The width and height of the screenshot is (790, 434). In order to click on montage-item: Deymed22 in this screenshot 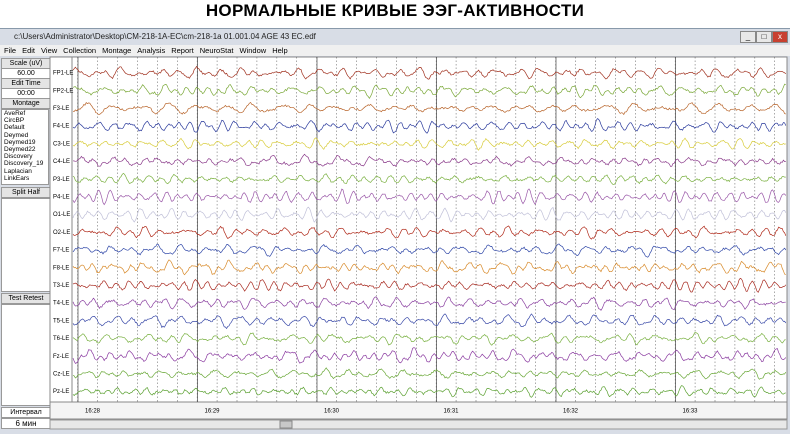, I will do `click(20, 150)`.